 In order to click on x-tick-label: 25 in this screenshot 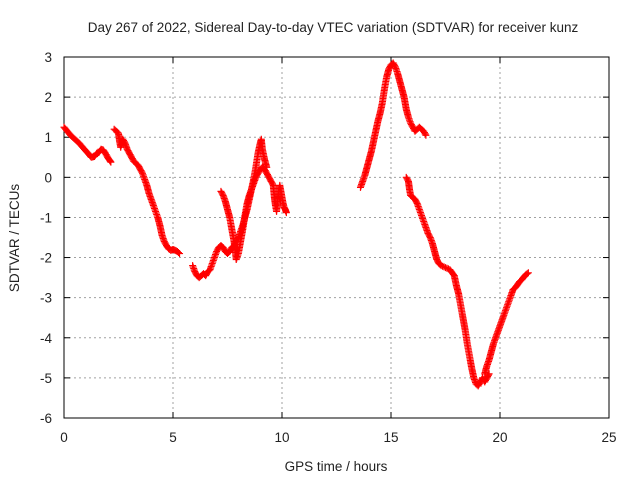, I will do `click(608, 437)`.